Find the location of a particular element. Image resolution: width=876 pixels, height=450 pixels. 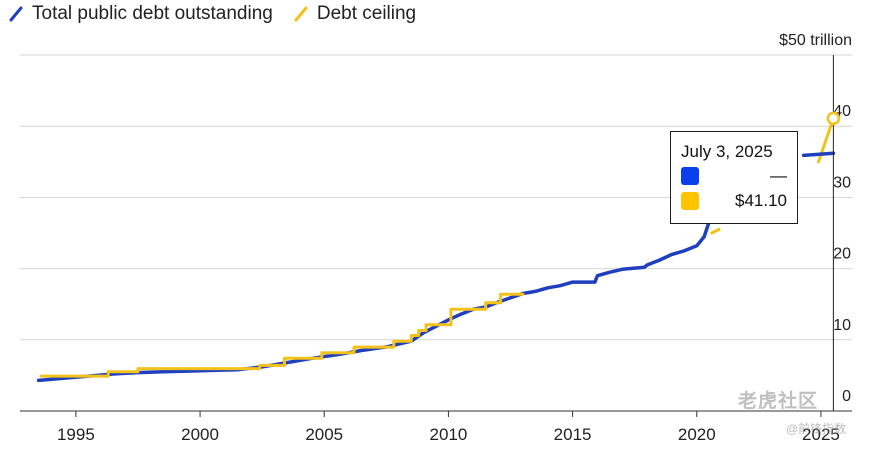

ceiling-swatch-icon is located at coordinates (690, 201).